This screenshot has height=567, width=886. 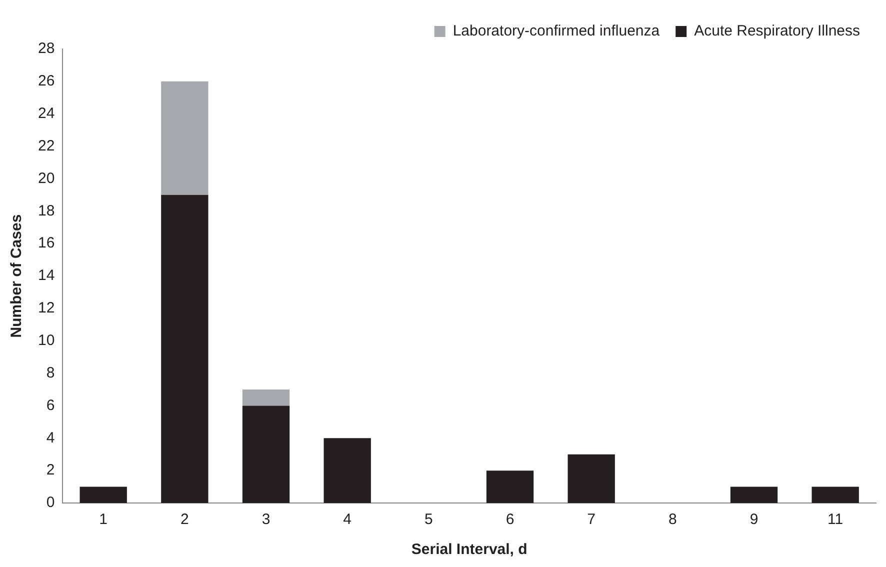 What do you see at coordinates (50, 470) in the screenshot?
I see `y-tick-label: 2` at bounding box center [50, 470].